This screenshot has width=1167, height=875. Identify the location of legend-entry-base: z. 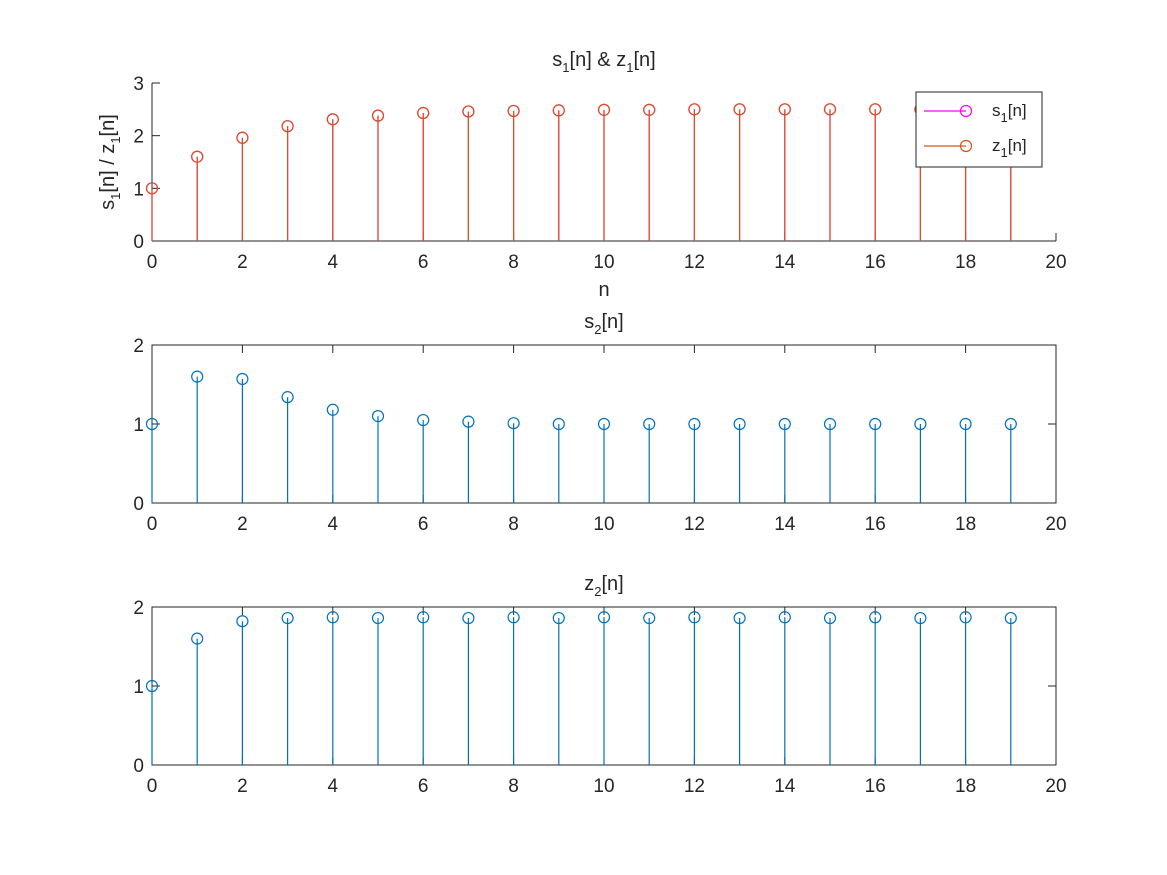
(996, 145).